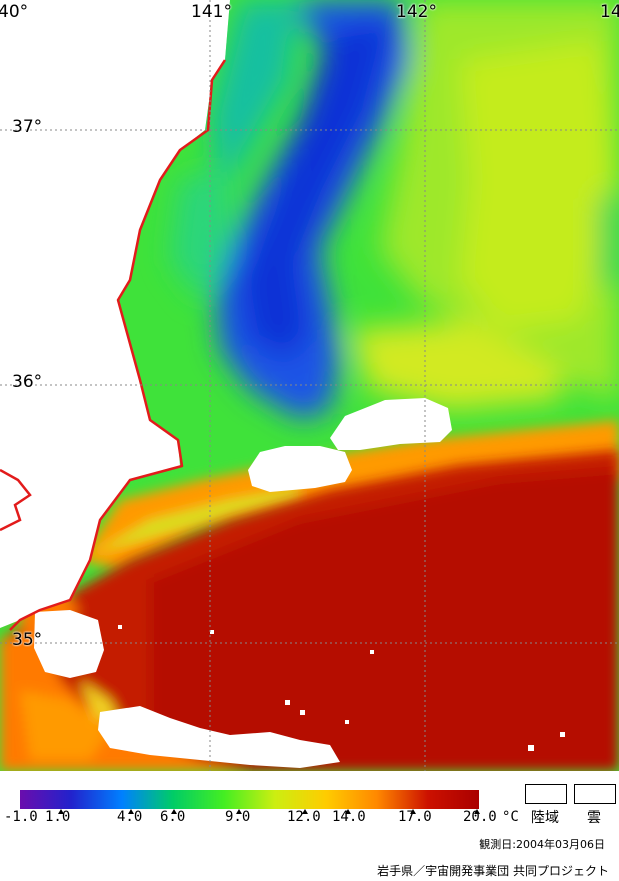  Describe the element at coordinates (130, 817) in the screenshot. I see `tick-label: 4.0` at that location.